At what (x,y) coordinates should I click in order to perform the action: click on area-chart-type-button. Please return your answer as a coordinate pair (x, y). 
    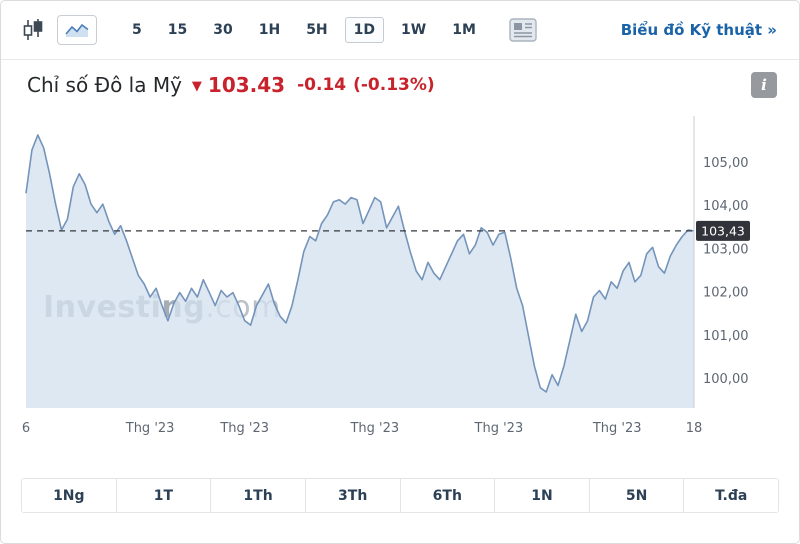
    Looking at the image, I should click on (77, 30).